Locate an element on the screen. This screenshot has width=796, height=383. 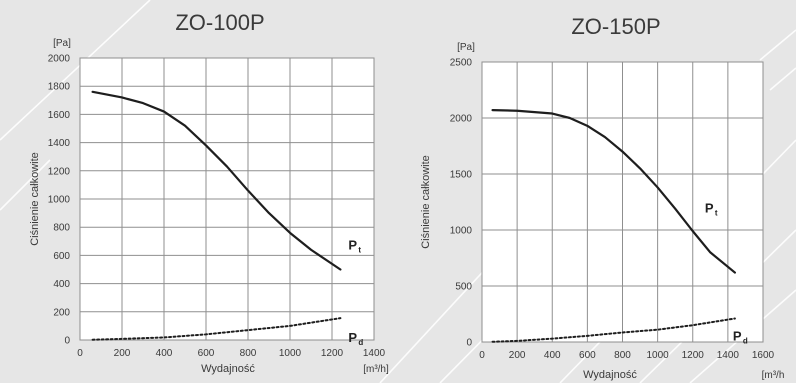
y-tick-label: 1800 is located at coordinates (59, 87).